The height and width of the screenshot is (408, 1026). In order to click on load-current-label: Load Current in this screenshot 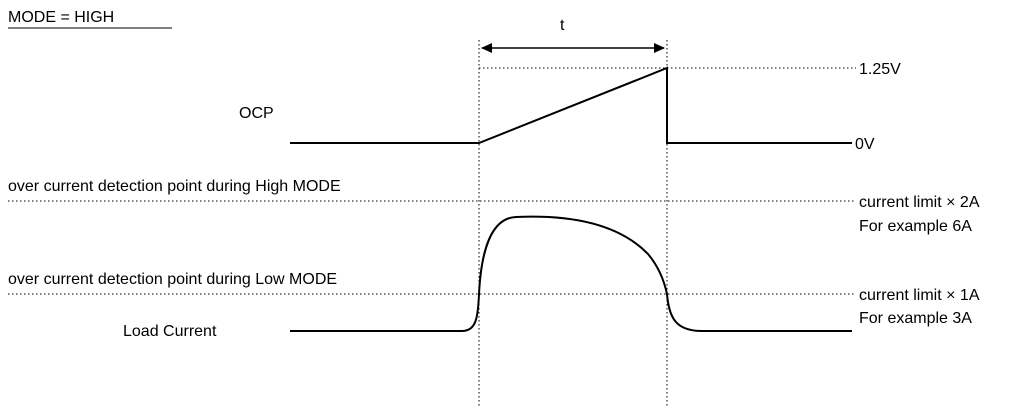, I will do `click(170, 331)`.